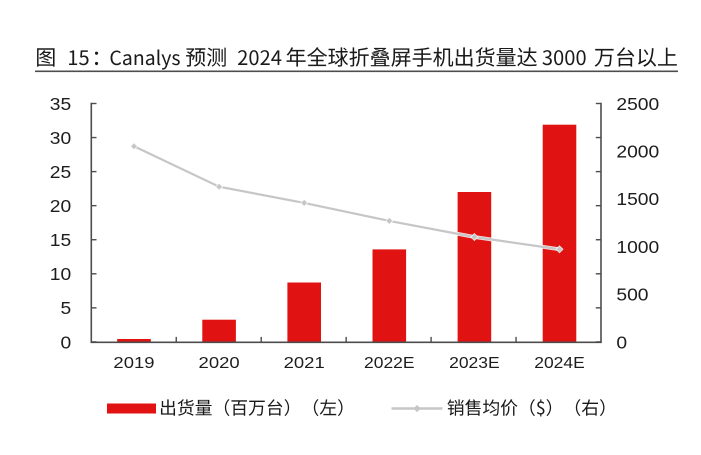  I want to click on svg-text: 2024E, so click(559, 363).